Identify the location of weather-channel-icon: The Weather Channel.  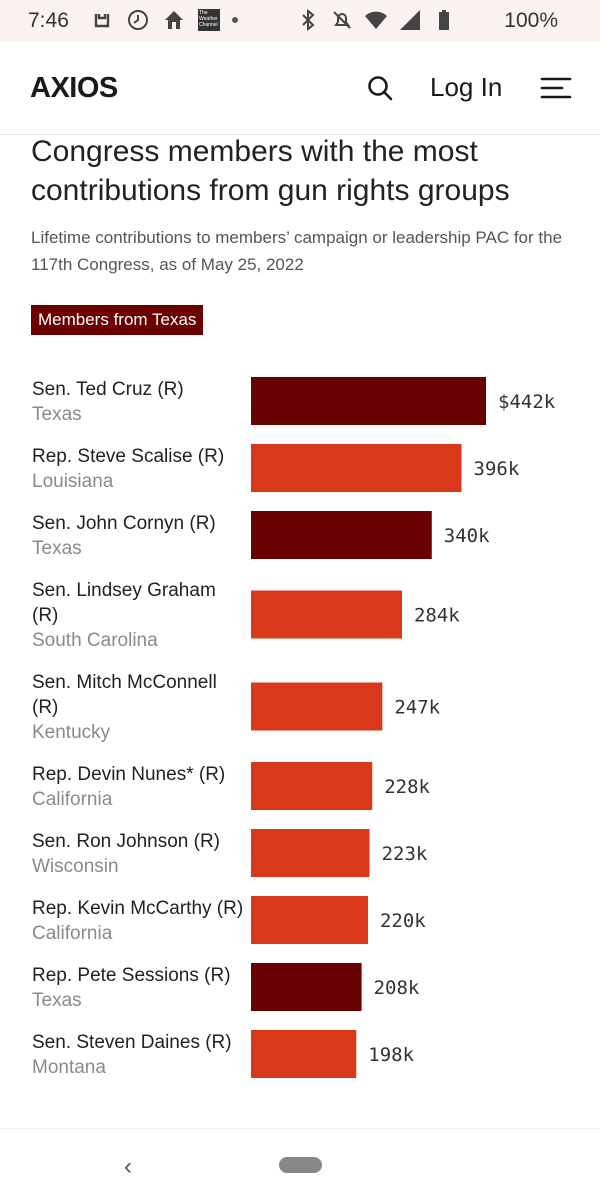
(209, 20).